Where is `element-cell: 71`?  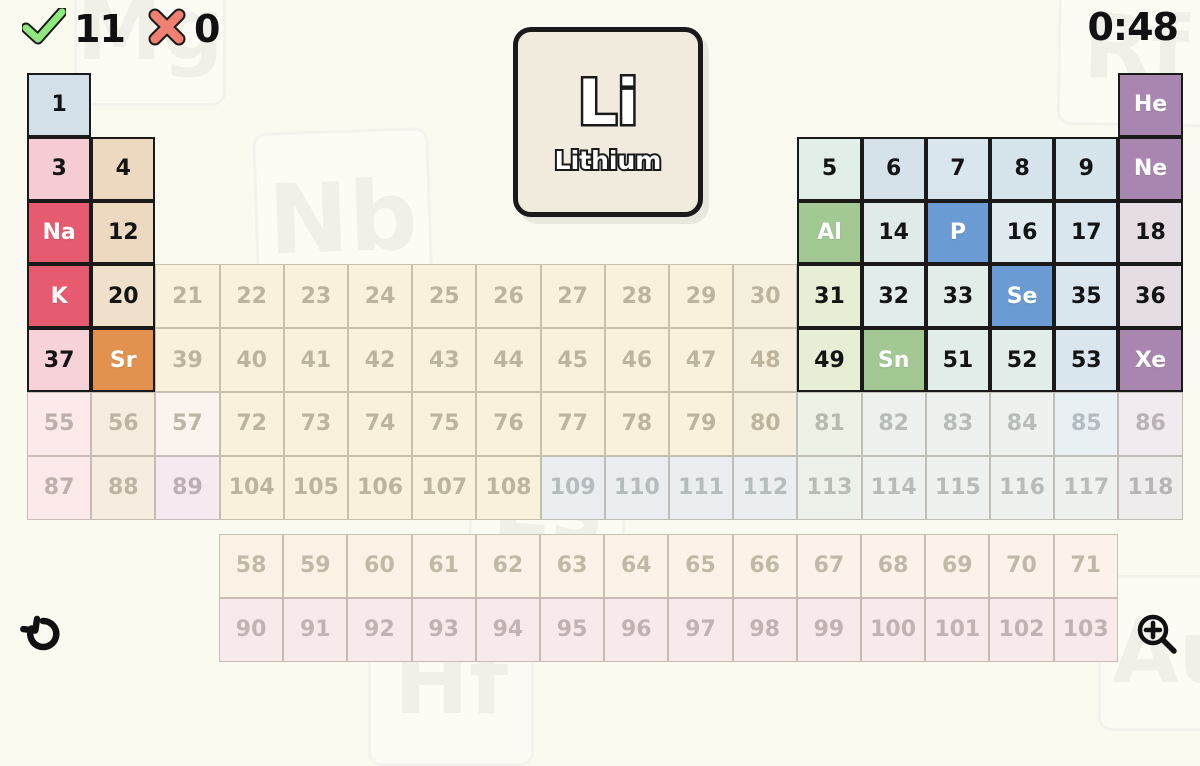
element-cell: 71 is located at coordinates (1085, 566).